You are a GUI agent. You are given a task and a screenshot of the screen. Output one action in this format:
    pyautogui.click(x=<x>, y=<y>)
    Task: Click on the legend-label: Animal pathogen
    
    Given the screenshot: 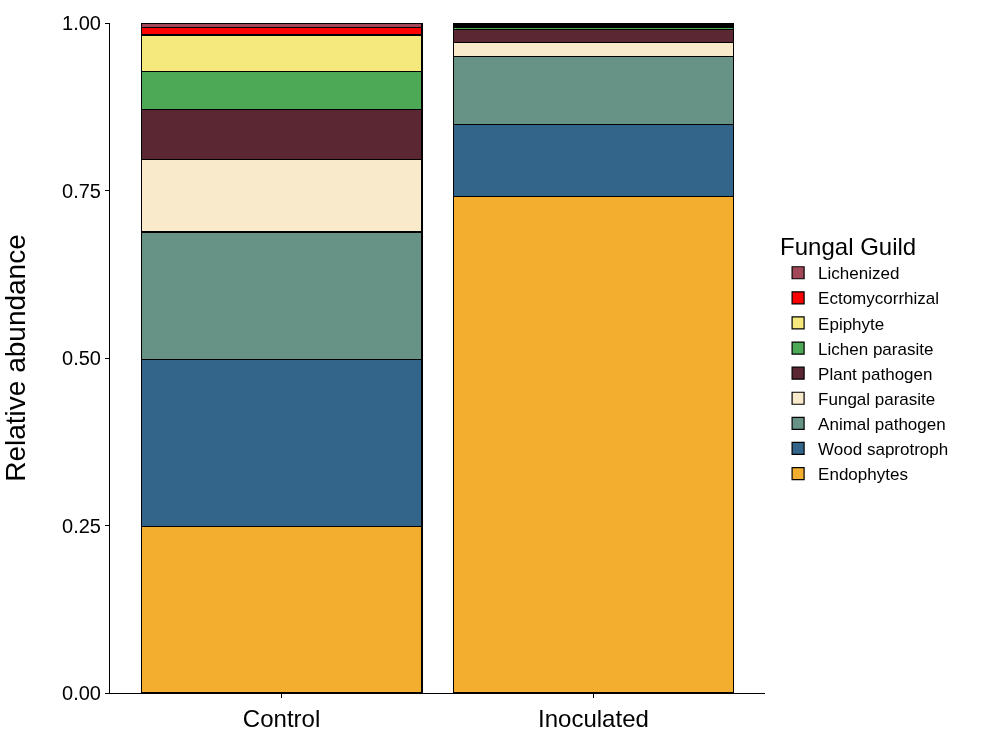 What is the action you would take?
    pyautogui.click(x=882, y=424)
    